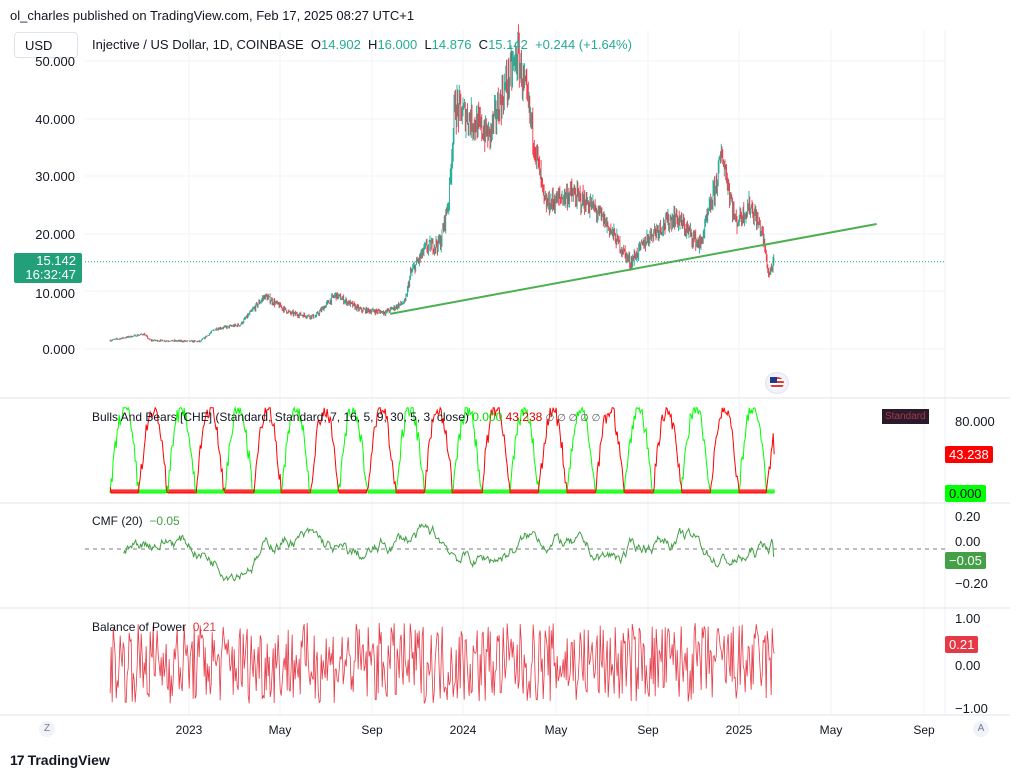 Image resolution: width=1024 pixels, height=779 pixels. Describe the element at coordinates (905, 416) in the screenshot. I see `standard-tag: Standard` at that location.